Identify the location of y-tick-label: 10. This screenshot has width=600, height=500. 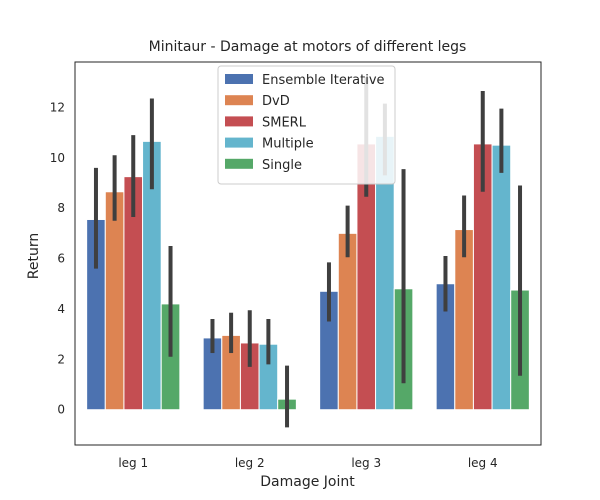
(57, 158).